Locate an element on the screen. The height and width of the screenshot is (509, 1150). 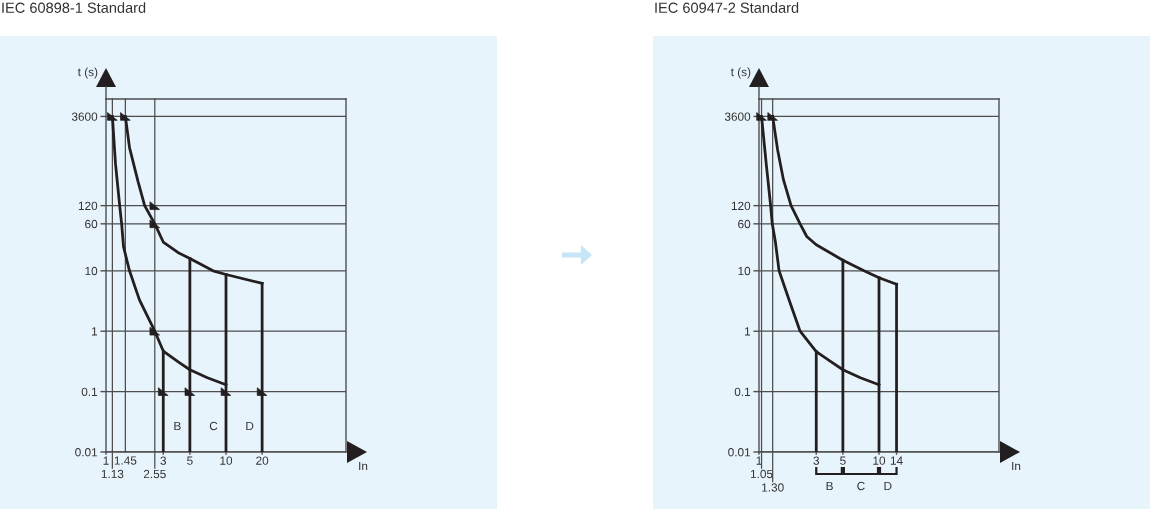
ref-line-label: 2.55 is located at coordinates (154, 474).